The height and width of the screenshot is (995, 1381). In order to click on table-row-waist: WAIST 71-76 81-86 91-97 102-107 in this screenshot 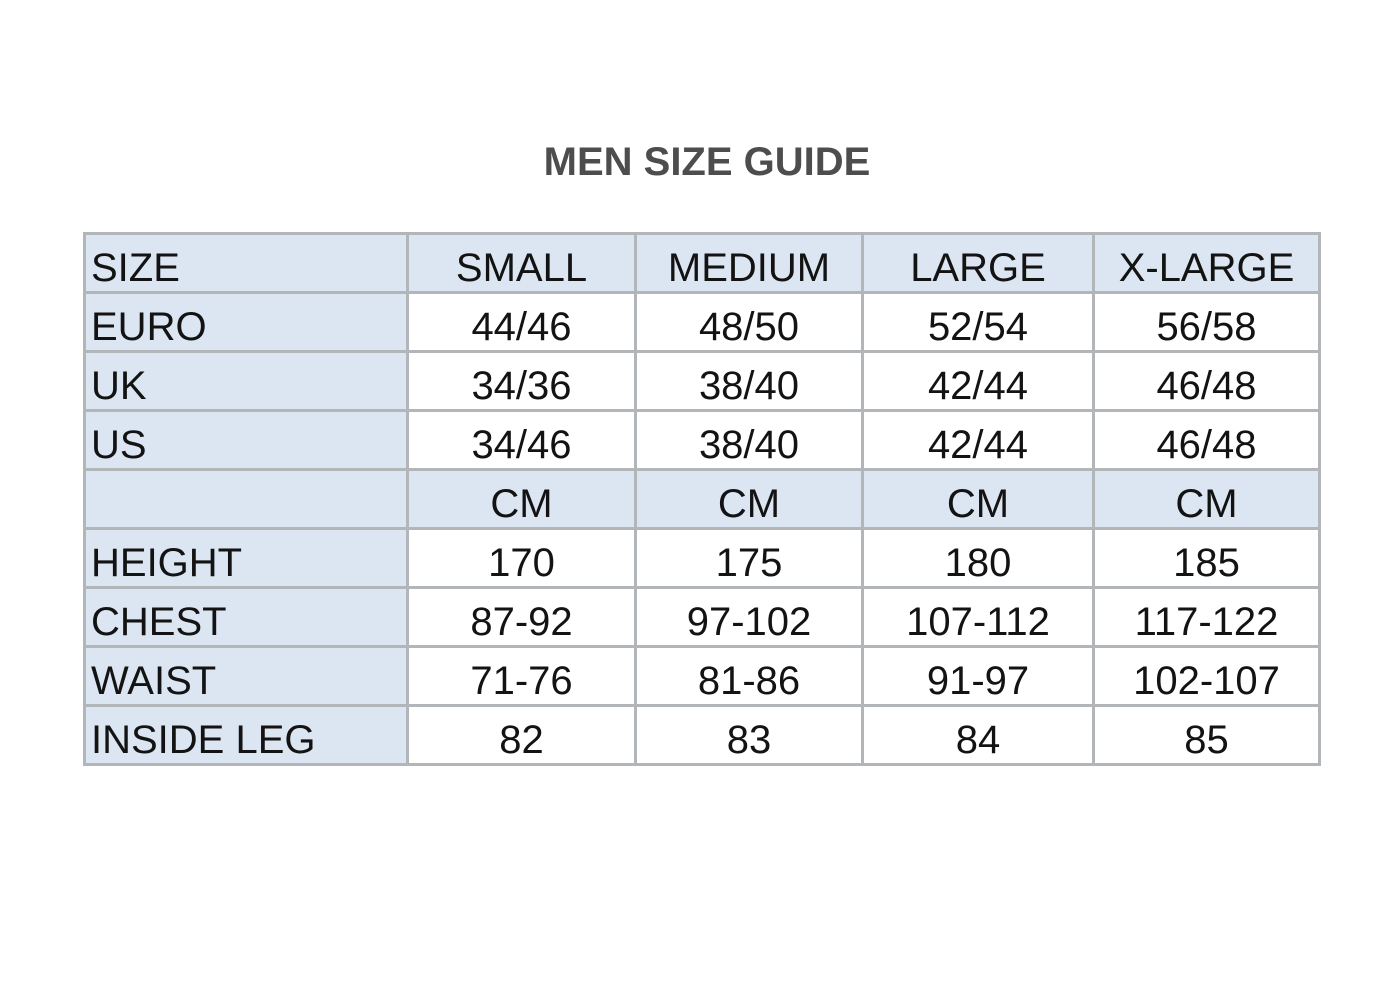, I will do `click(702, 676)`.